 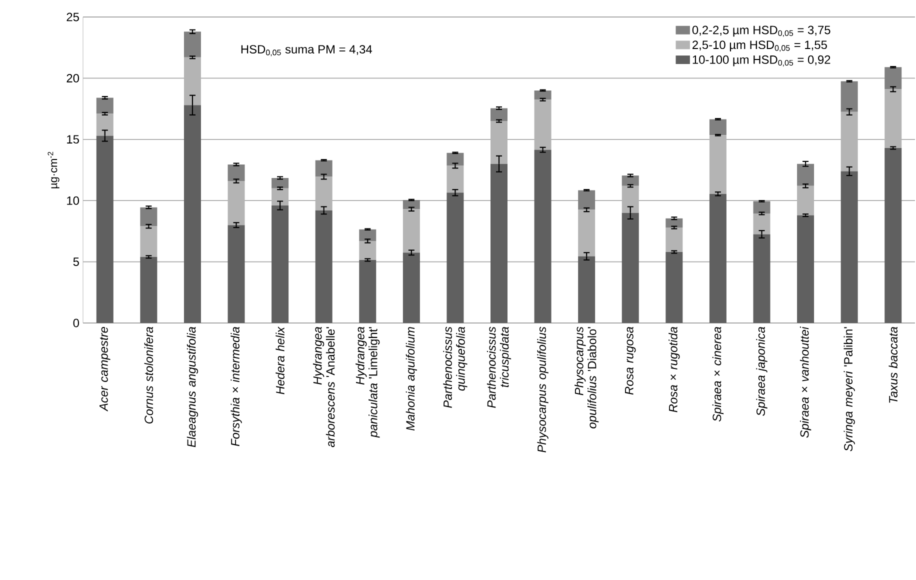 I want to click on x-tick-label: Spiraea × vanhouttei, so click(x=806, y=382).